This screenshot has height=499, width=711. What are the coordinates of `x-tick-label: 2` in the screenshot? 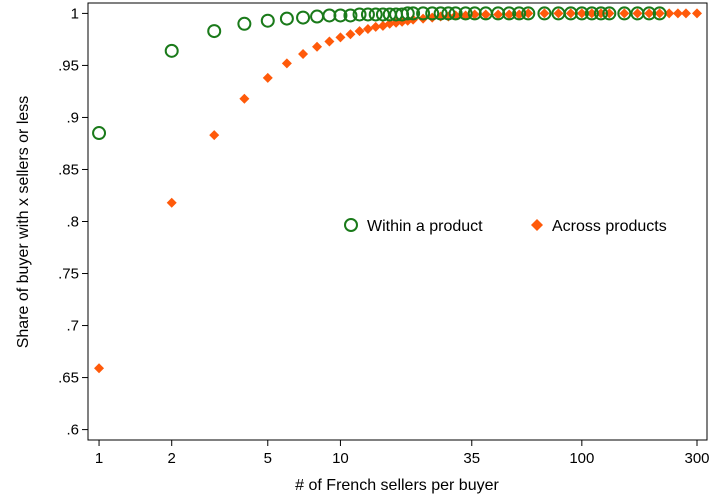 It's located at (172, 458).